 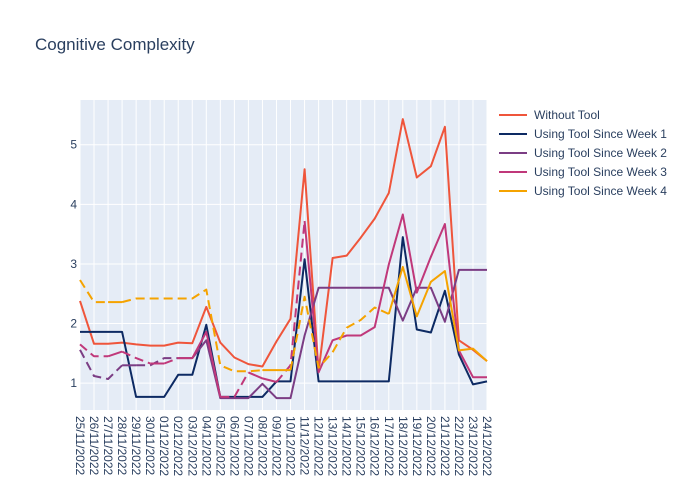 I want to click on y-tick-label: 1, so click(x=73, y=383).